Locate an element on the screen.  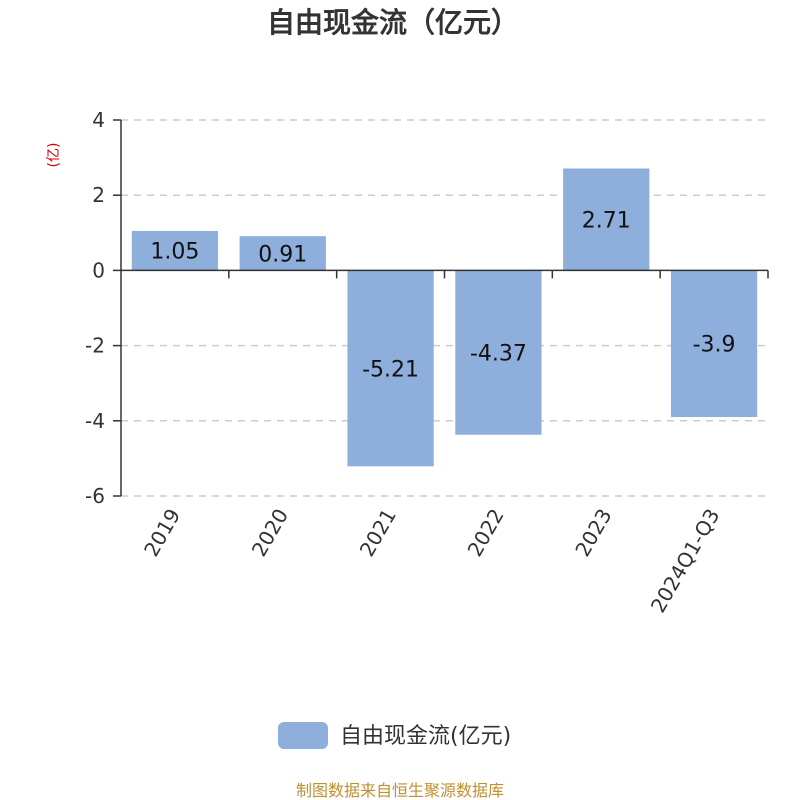
legend: 自由现金流(亿元) is located at coordinates (394, 735).